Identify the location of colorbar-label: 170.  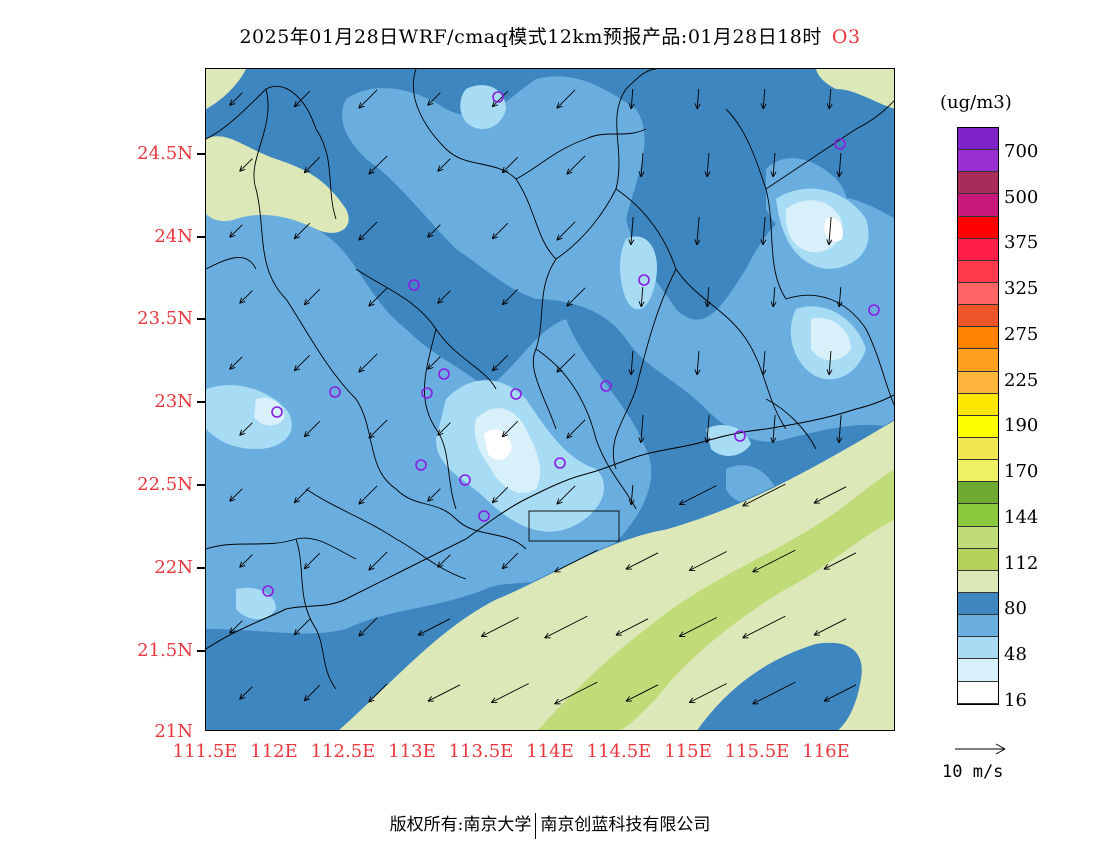
(1021, 471).